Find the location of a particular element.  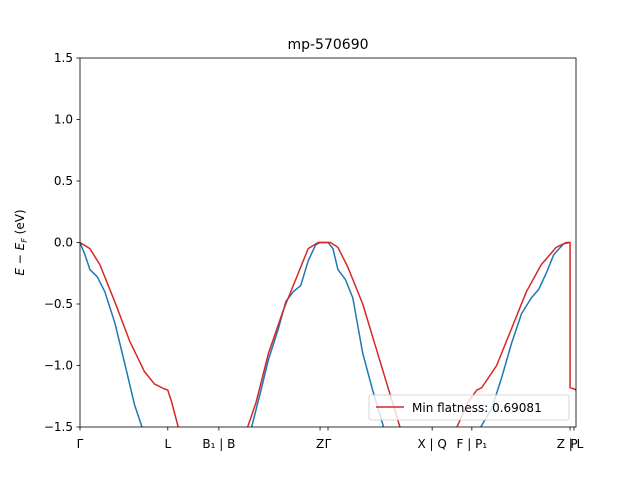

x-tick-label: Z | L is located at coordinates (570, 444).